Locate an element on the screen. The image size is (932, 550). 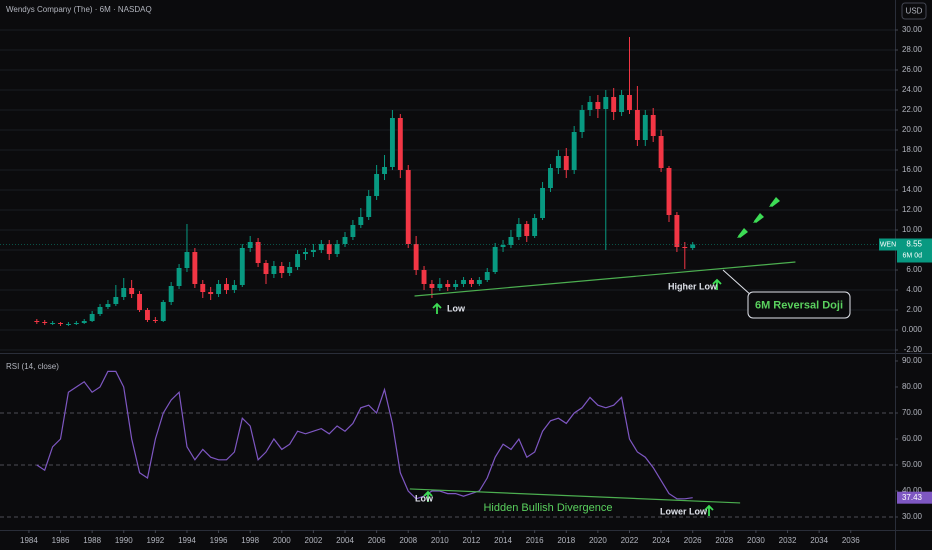
rsi-badge is located at coordinates (914, 497).